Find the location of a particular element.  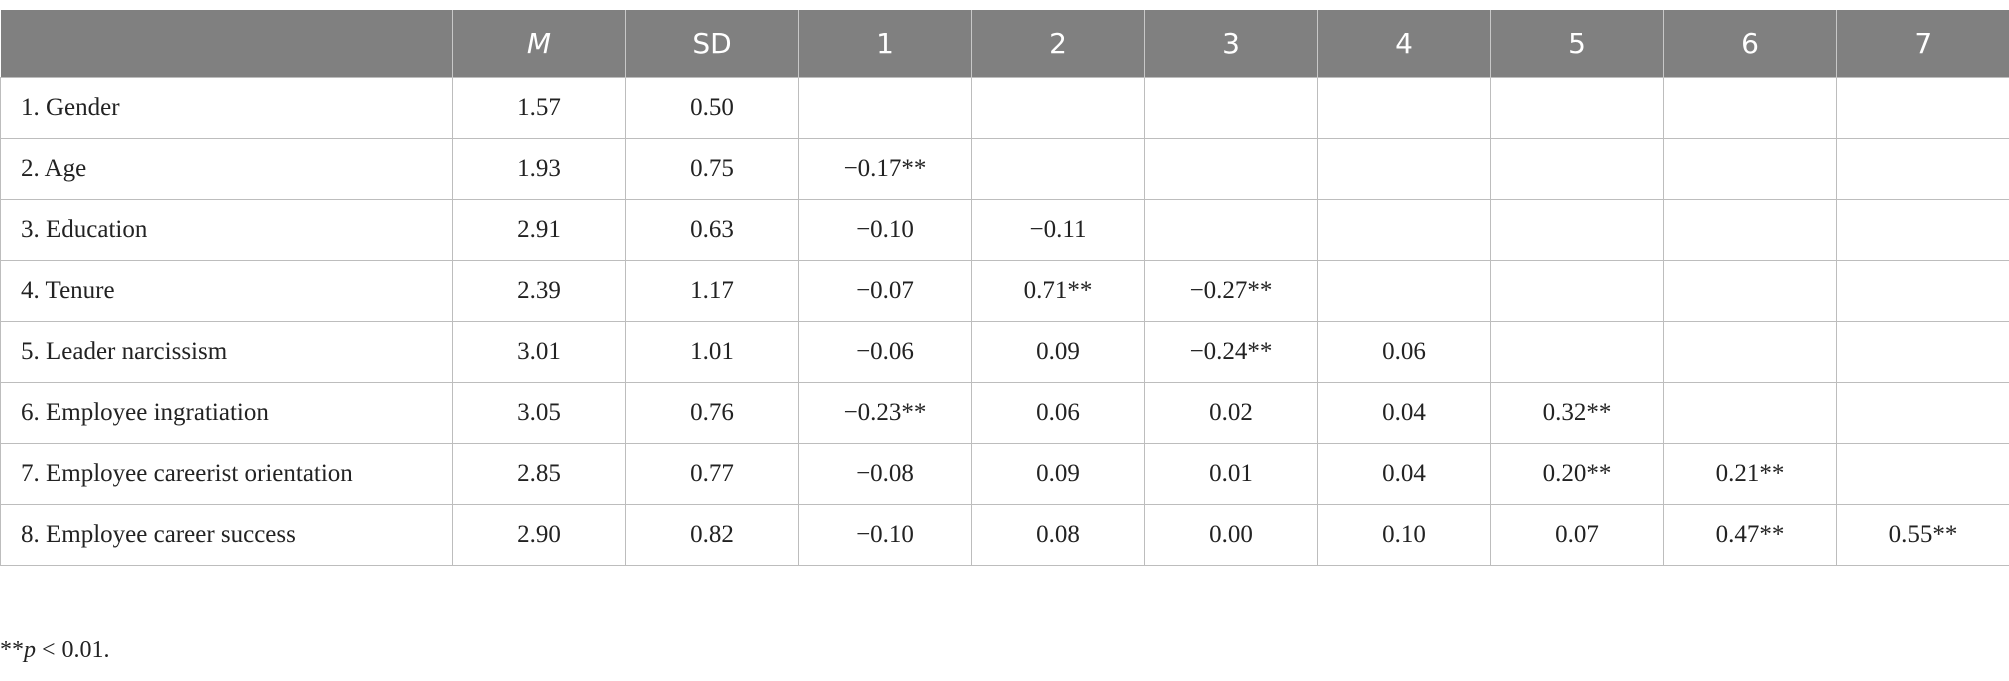

table-row: 3. Education 2.91 0.63 −0.10 −0.11 is located at coordinates (1004, 230).